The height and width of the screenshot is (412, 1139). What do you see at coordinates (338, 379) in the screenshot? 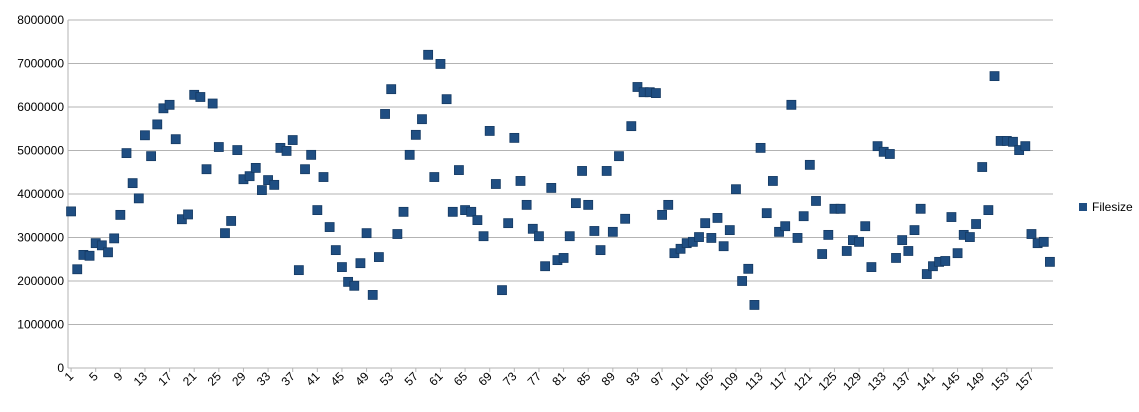
I see `x-tick-label: 45` at bounding box center [338, 379].